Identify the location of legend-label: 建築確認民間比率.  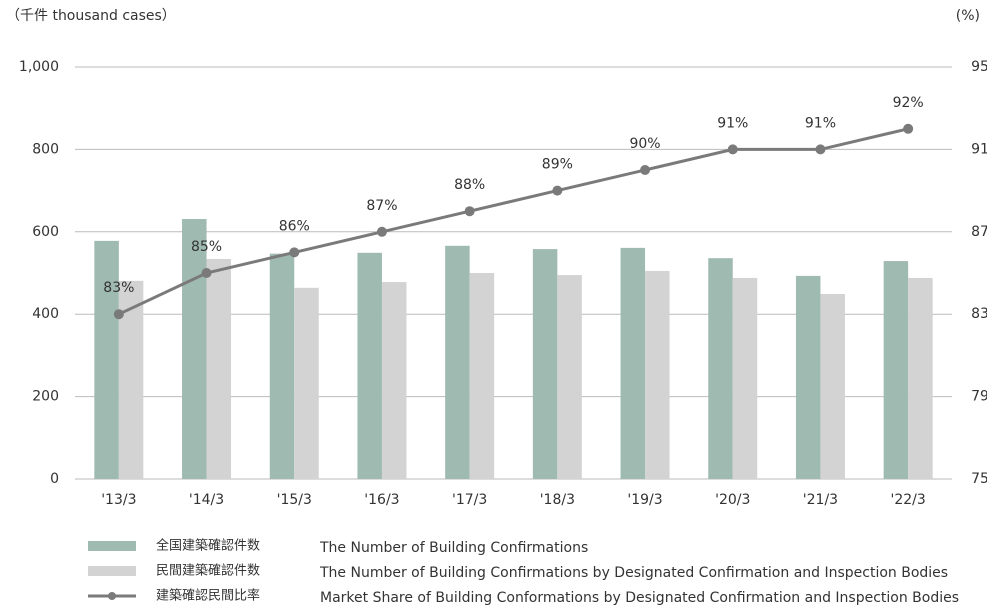
(208, 596).